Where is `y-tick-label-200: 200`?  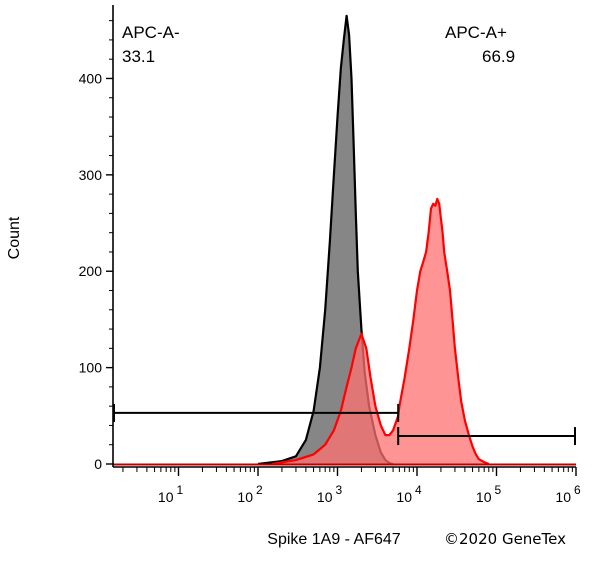 y-tick-label-200: 200 is located at coordinates (91, 271).